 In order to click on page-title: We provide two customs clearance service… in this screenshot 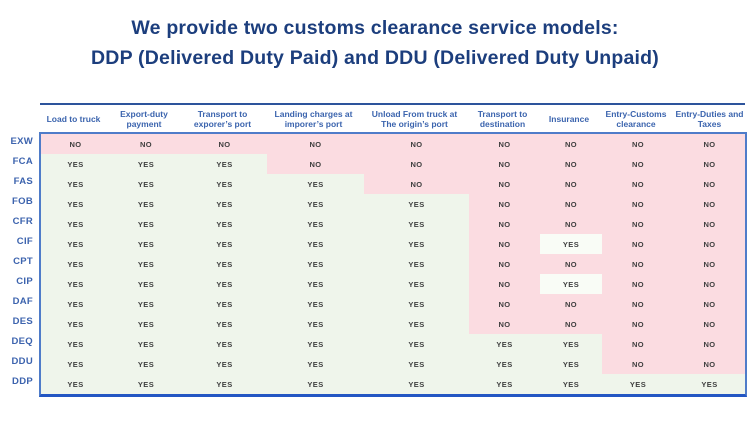, I will do `click(375, 43)`.